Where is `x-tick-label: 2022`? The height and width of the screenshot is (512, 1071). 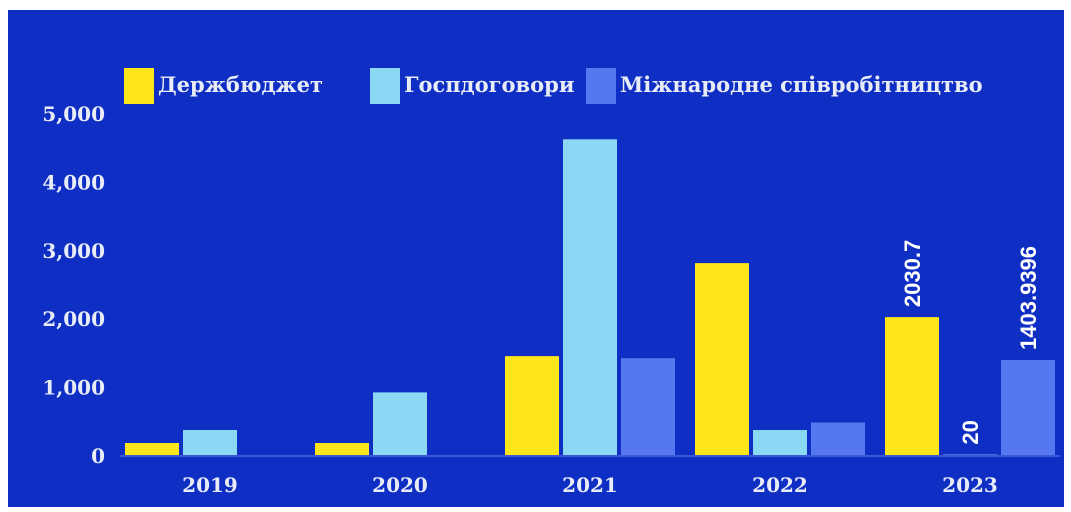 x-tick-label: 2022 is located at coordinates (780, 485).